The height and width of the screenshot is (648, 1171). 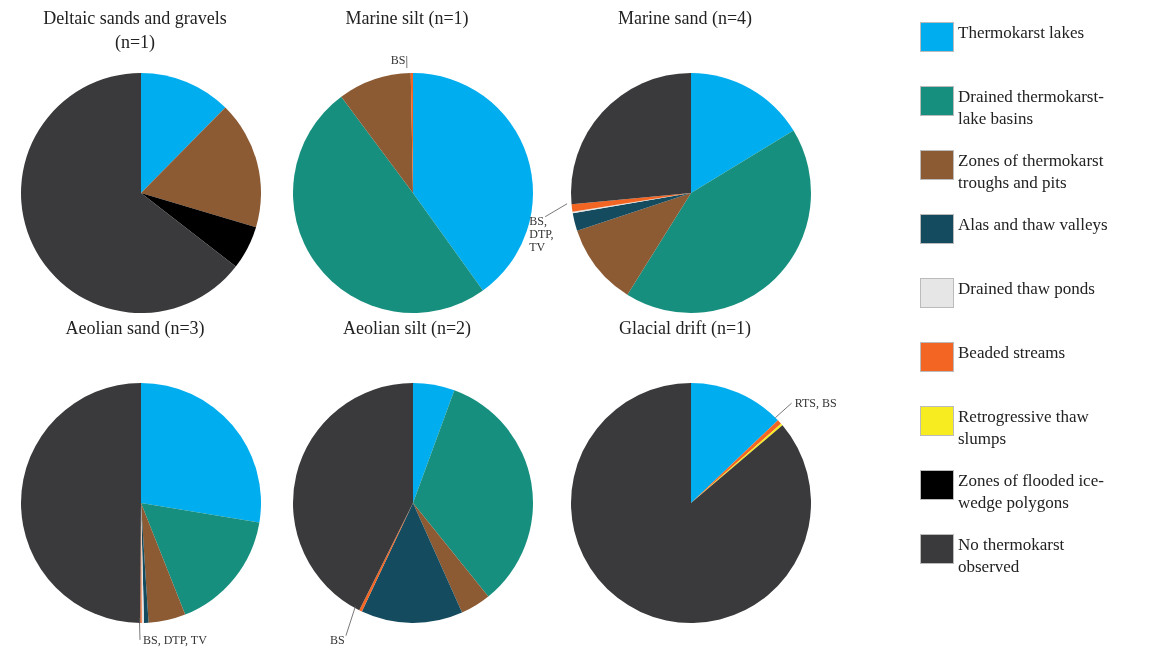 I want to click on chart-title: Glacial drift (n=1), so click(x=685, y=328).